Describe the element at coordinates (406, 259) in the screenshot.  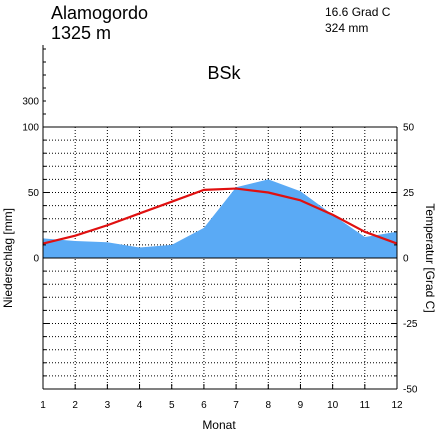
I see `right-tick-label: 0` at that location.